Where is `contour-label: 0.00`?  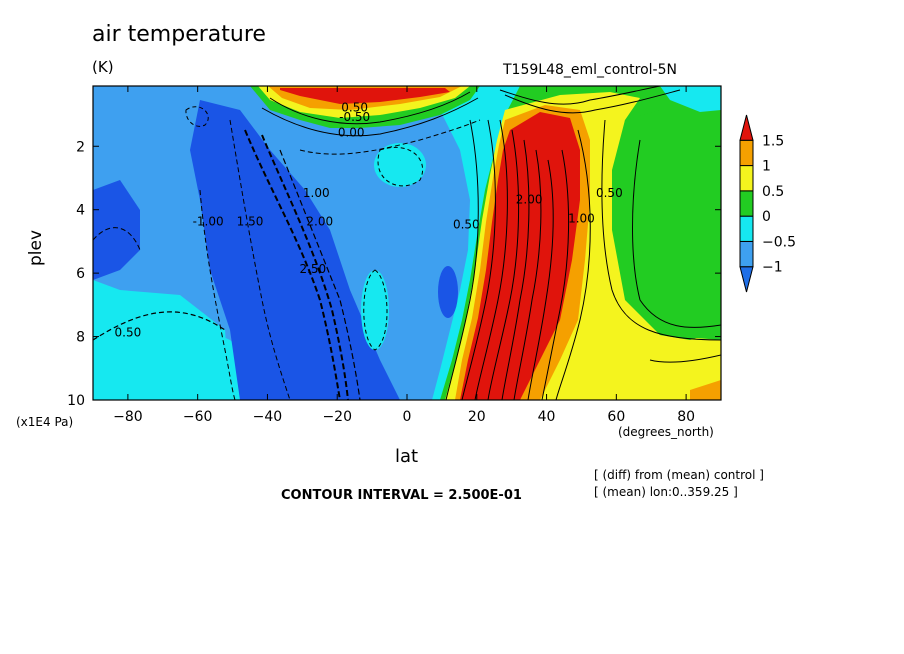
contour-label: 0.00 is located at coordinates (351, 133).